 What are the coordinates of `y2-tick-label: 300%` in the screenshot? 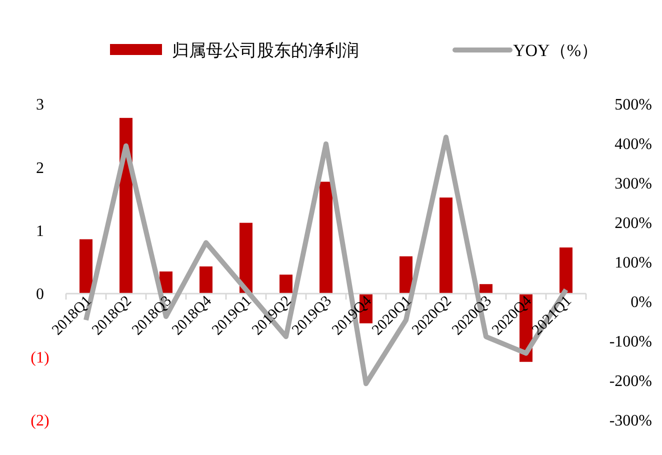 It's located at (633, 184).